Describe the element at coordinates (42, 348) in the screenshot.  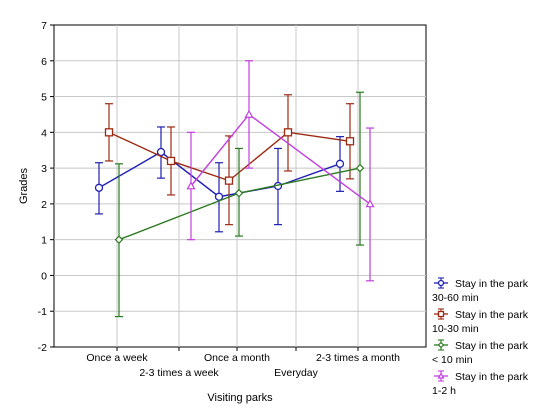
I see `y-tick-label: -2` at that location.